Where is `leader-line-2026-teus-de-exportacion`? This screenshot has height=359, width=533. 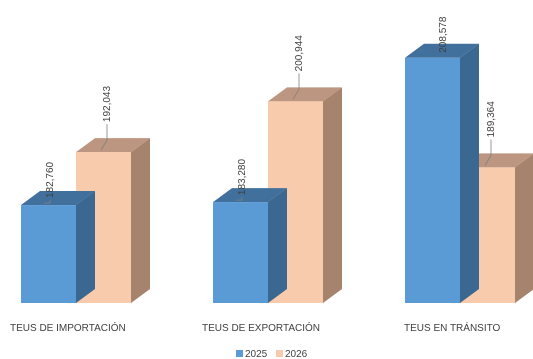 leader-line-2026-teus-de-exportacion is located at coordinates (296, 86).